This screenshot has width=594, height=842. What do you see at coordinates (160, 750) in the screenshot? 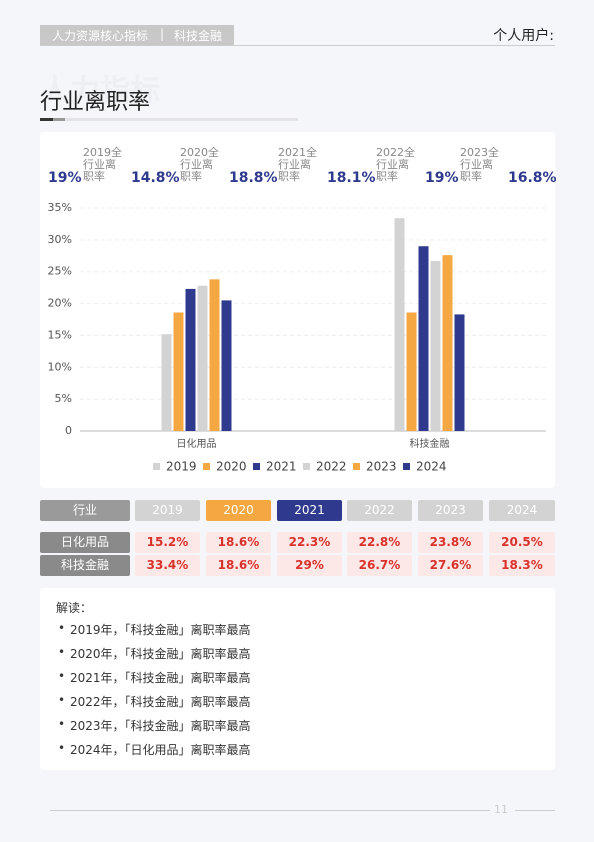
I see `note-item: 2024年，「日化用品」离职率最高` at bounding box center [160, 750].